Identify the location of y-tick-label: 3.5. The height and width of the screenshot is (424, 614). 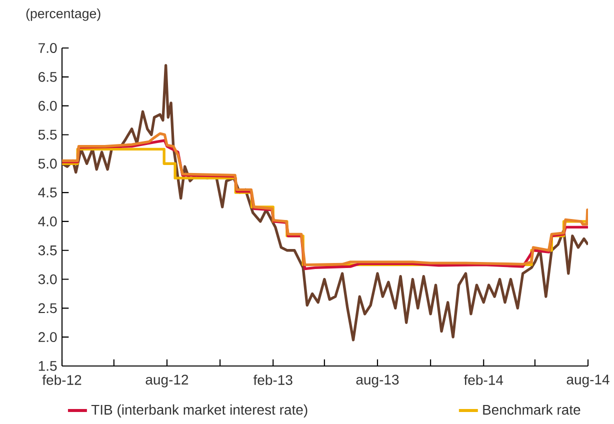
(47, 250).